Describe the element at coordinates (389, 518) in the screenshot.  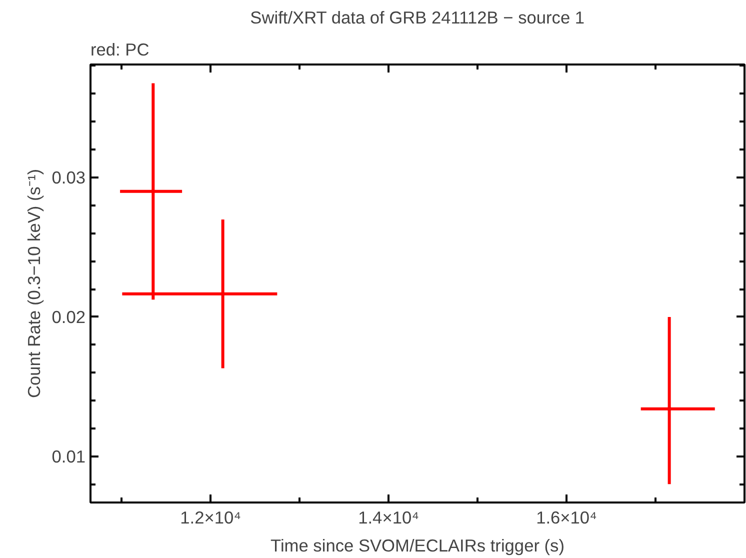
I see `x-tick-label: 1.4×10⁴` at that location.